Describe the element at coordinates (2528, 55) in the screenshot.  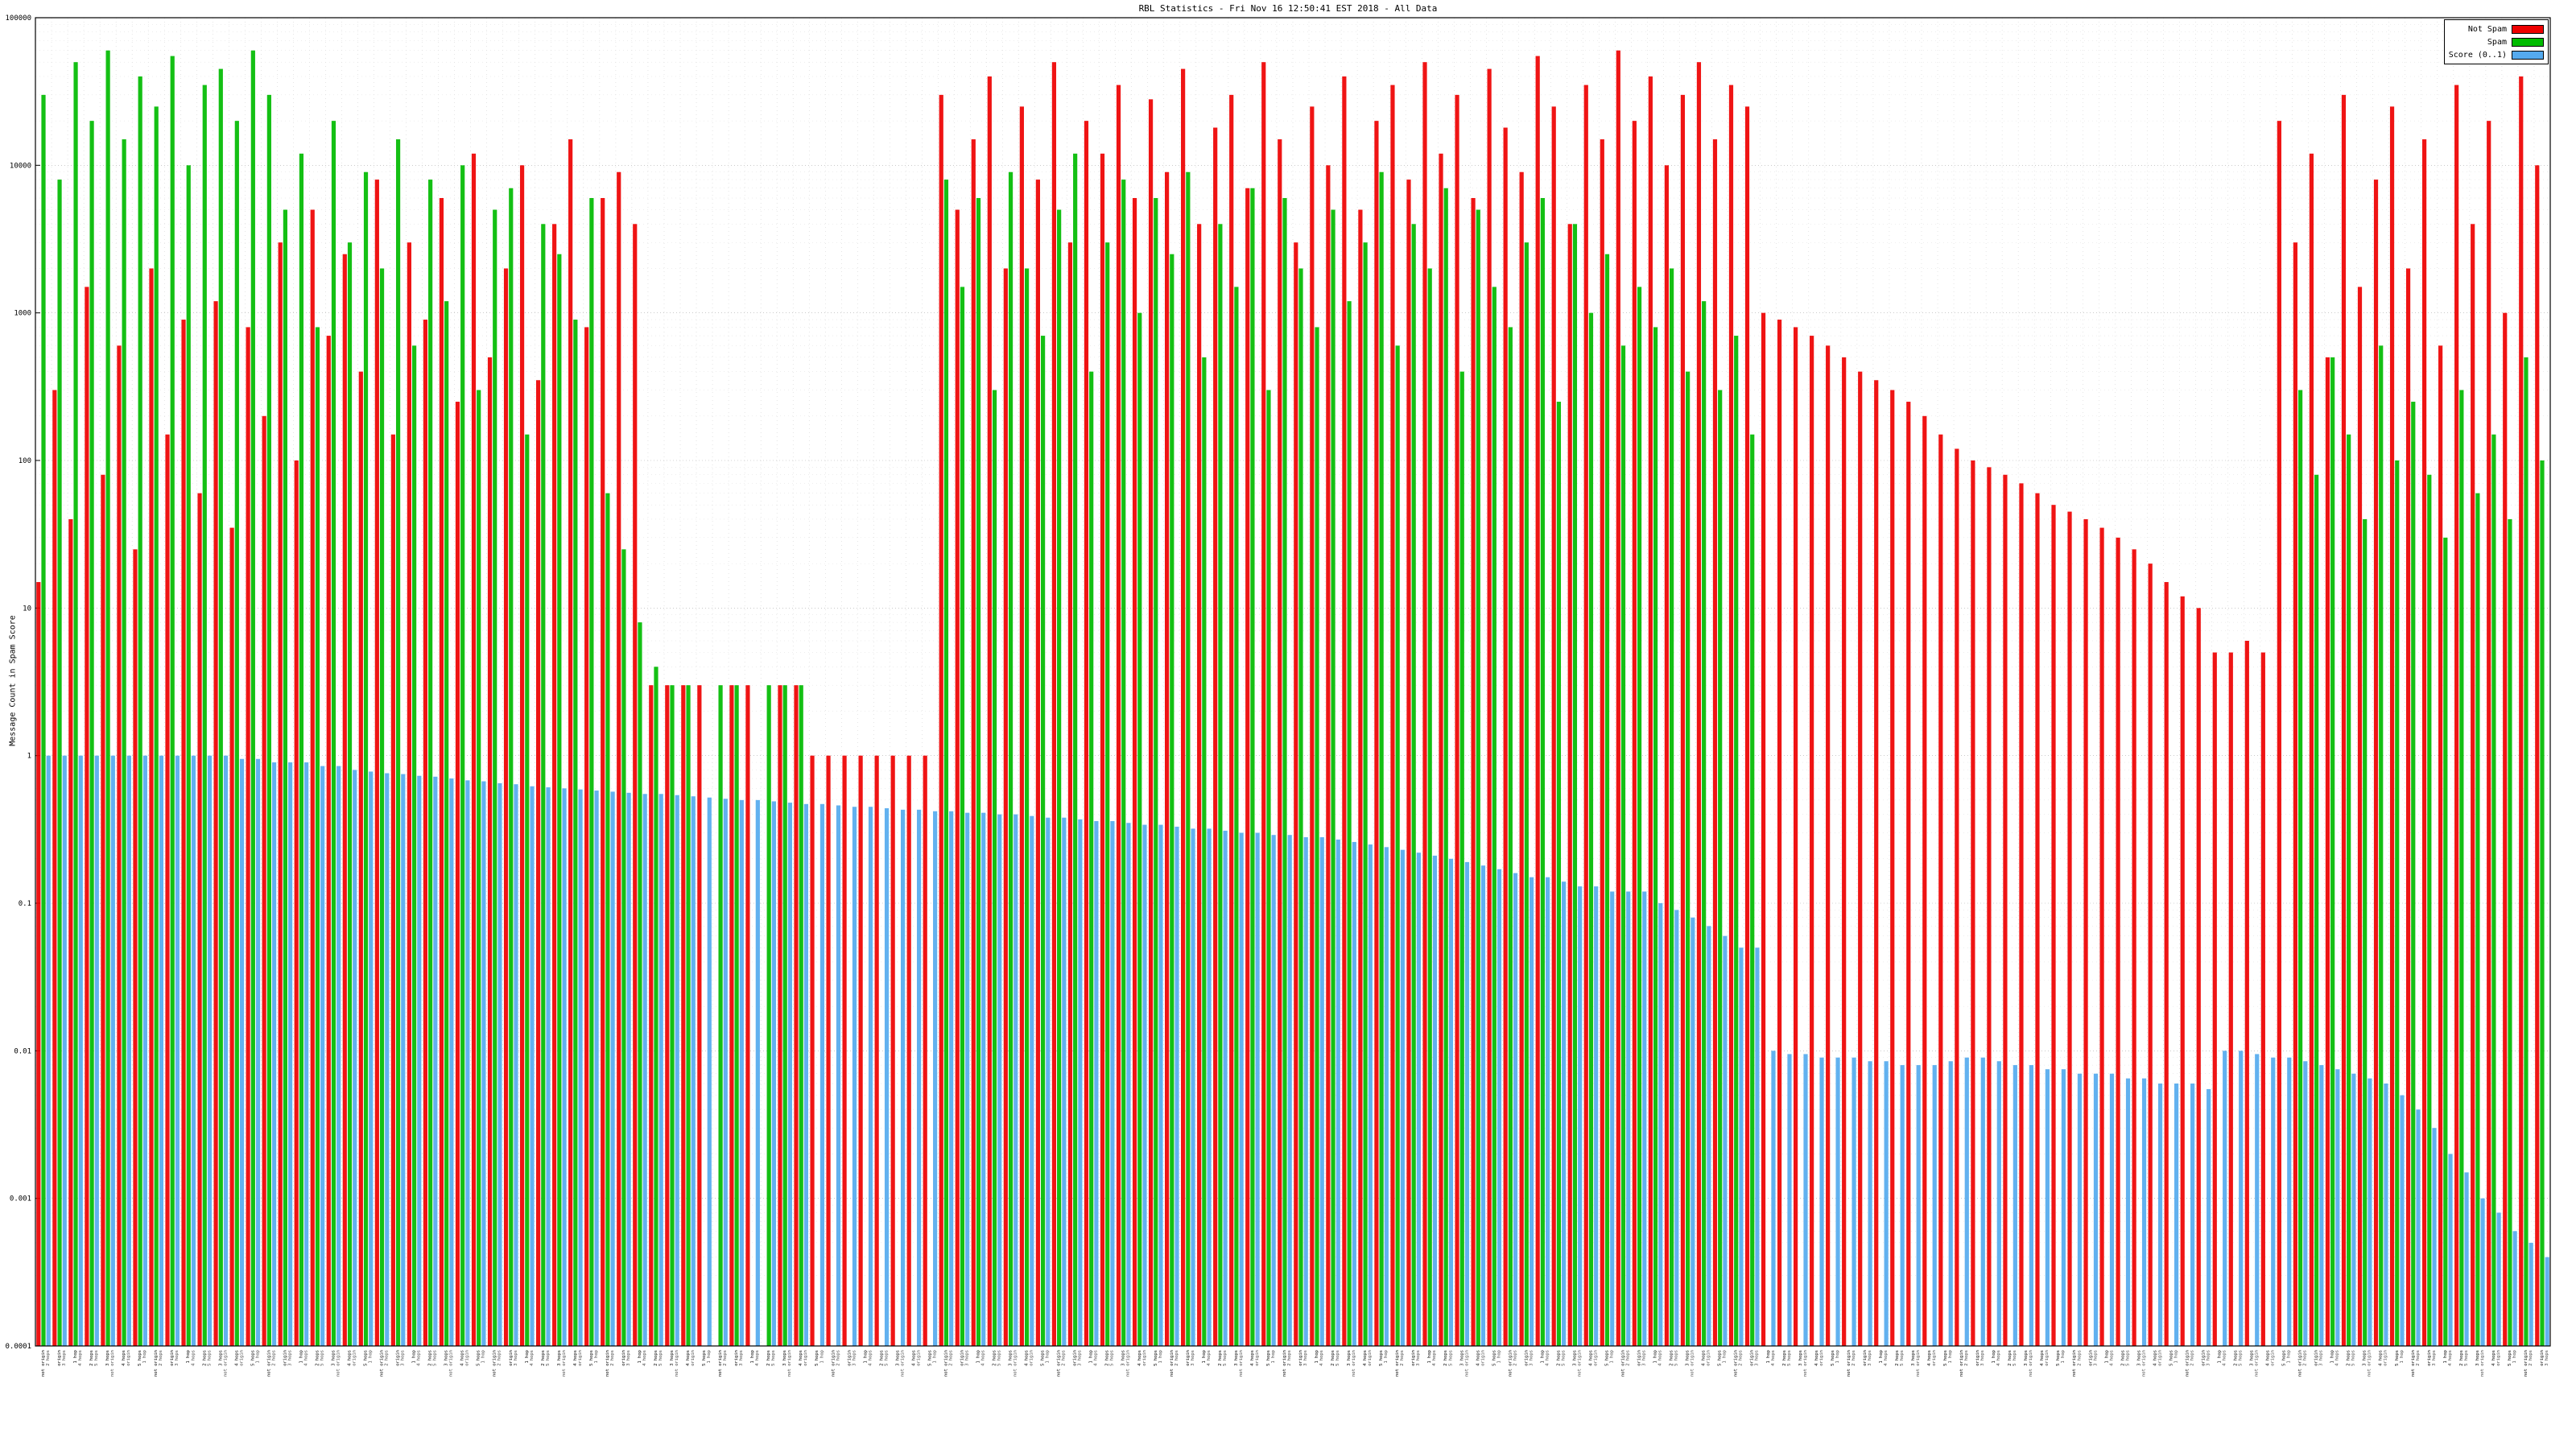
I see `legend-swatch-score` at that location.